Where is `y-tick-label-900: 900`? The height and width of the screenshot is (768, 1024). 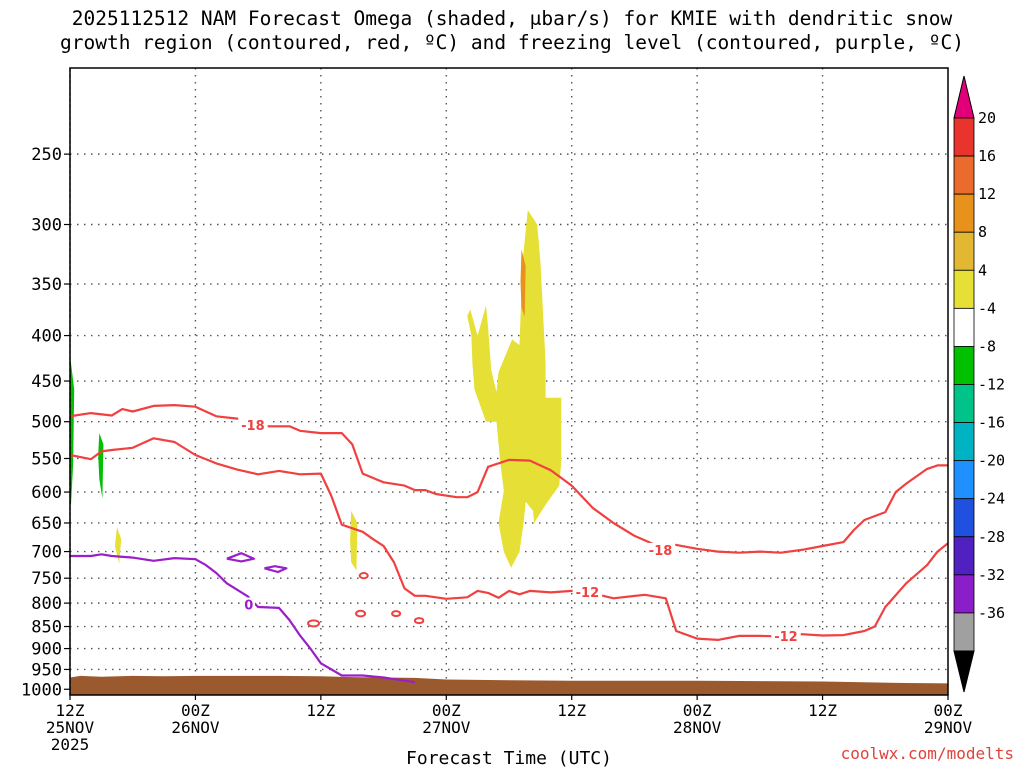 y-tick-label-900: 900 is located at coordinates (46, 650).